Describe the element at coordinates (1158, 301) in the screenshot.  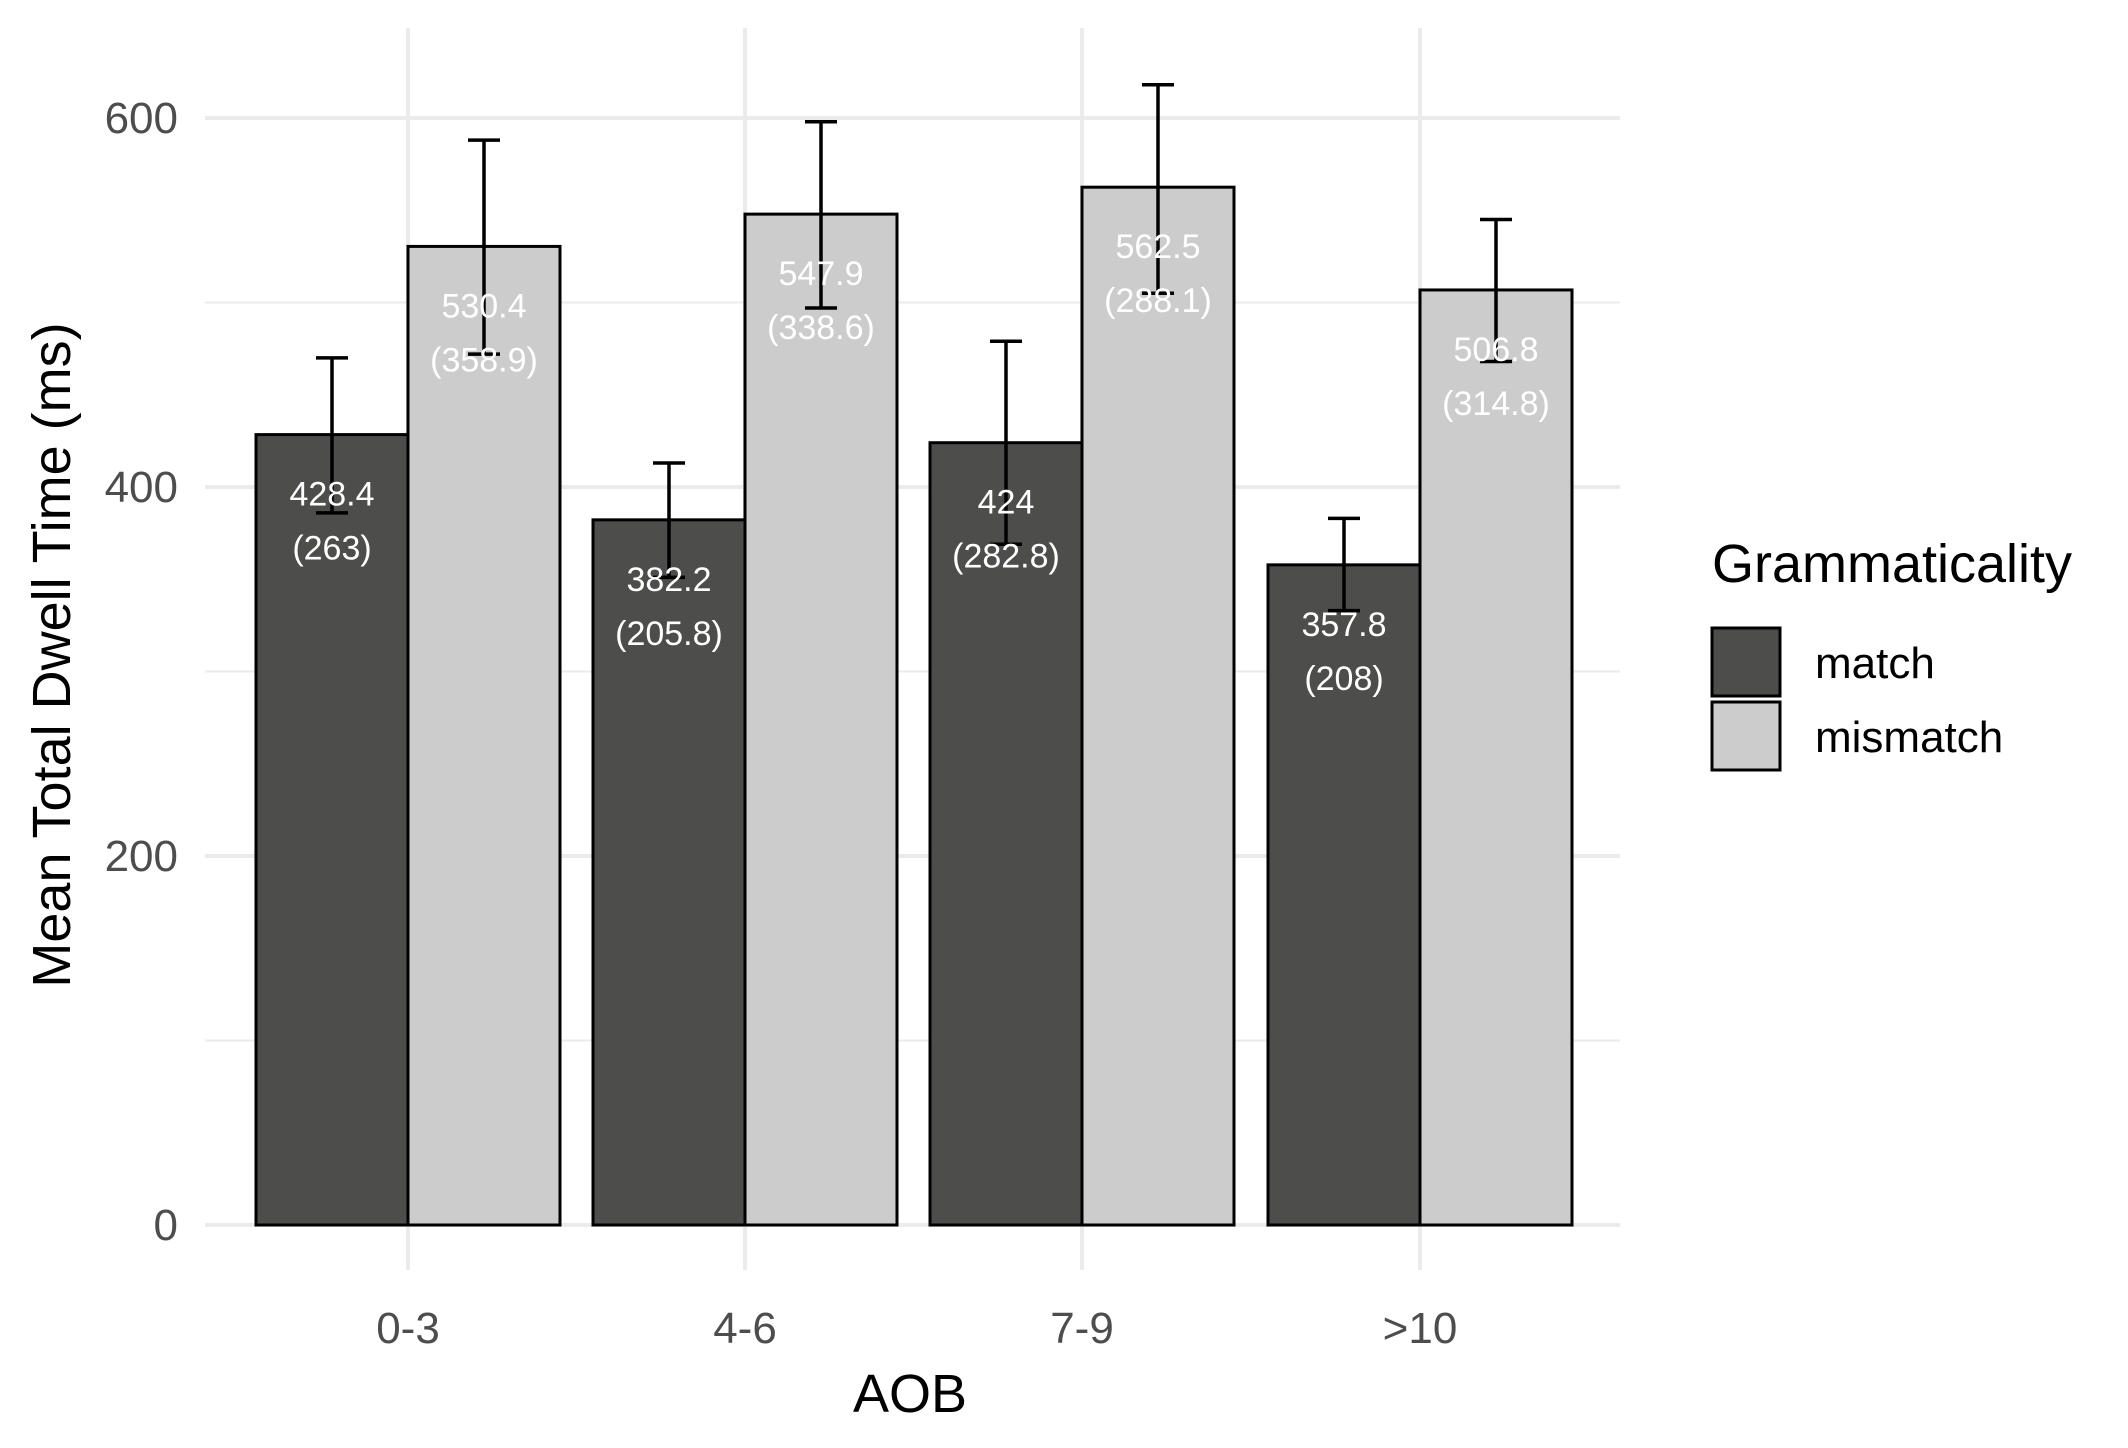
I see `bar-sd-label: (288.1)` at that location.